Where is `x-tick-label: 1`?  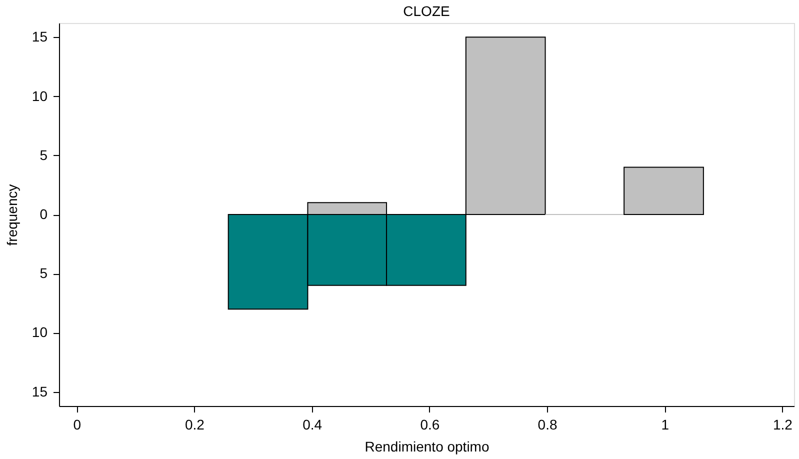
x-tick-label: 1 is located at coordinates (665, 424).